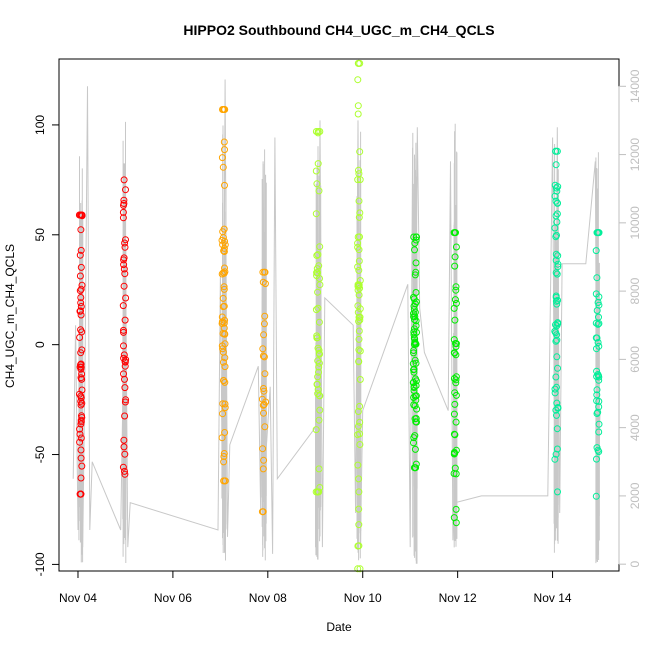  Describe the element at coordinates (268, 598) in the screenshot. I see `x-tick-label: Nov 08` at that location.